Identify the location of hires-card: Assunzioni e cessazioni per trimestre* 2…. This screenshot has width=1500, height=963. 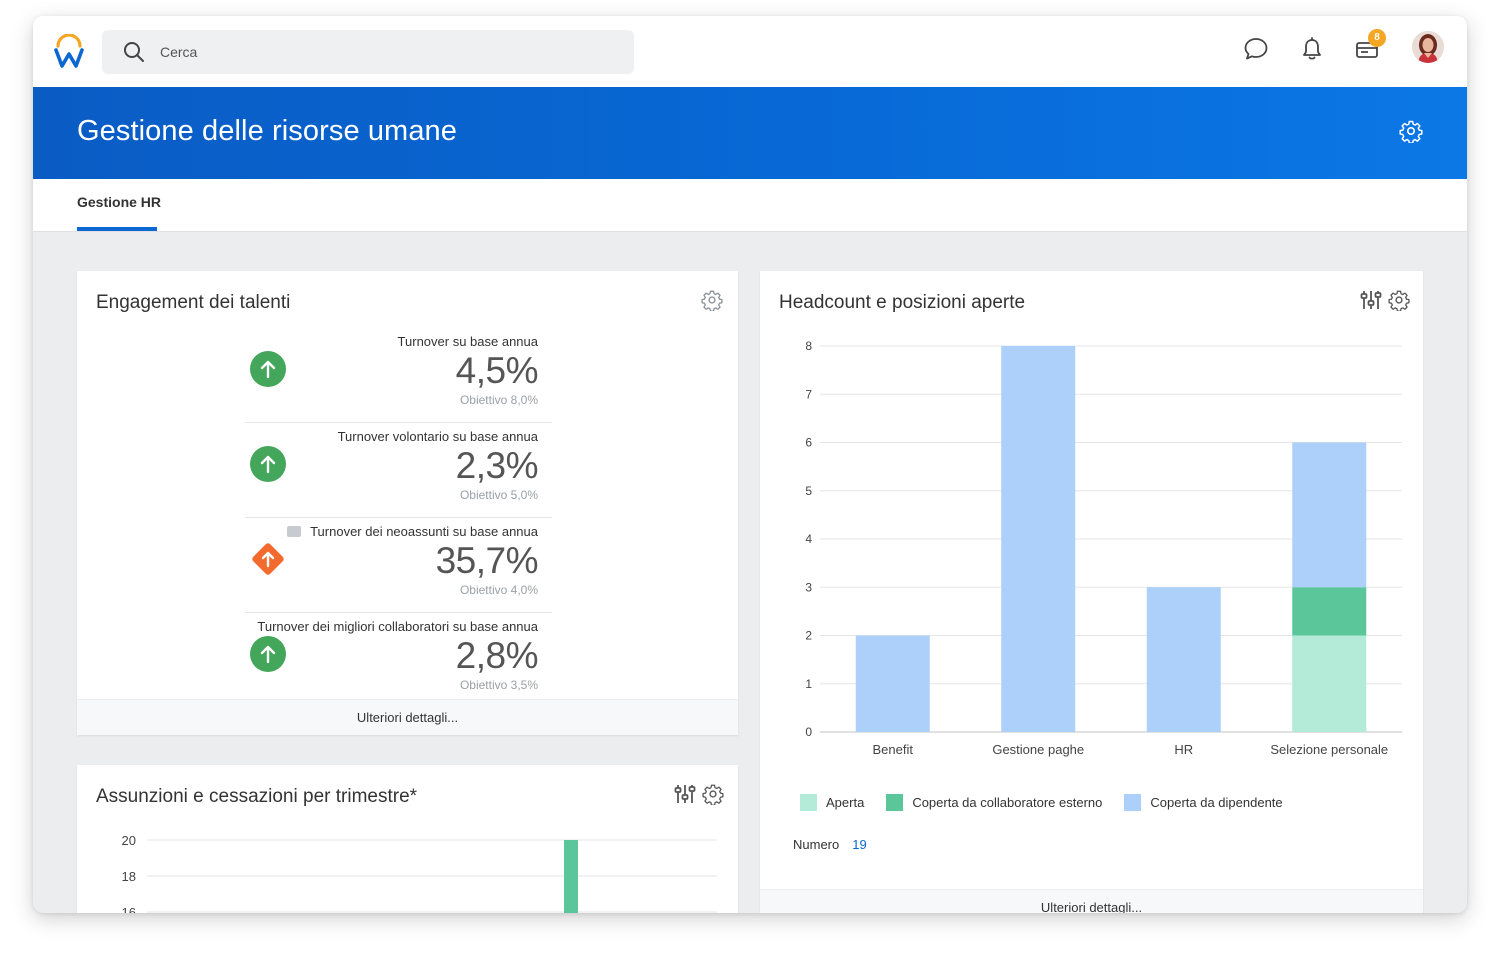
(407, 839).